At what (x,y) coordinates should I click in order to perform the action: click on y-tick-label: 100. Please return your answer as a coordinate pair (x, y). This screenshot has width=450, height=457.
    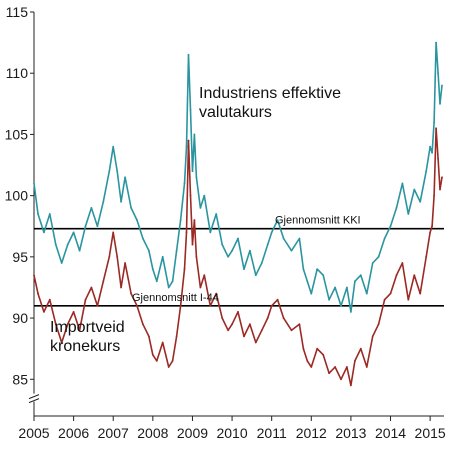
    Looking at the image, I should click on (17, 196).